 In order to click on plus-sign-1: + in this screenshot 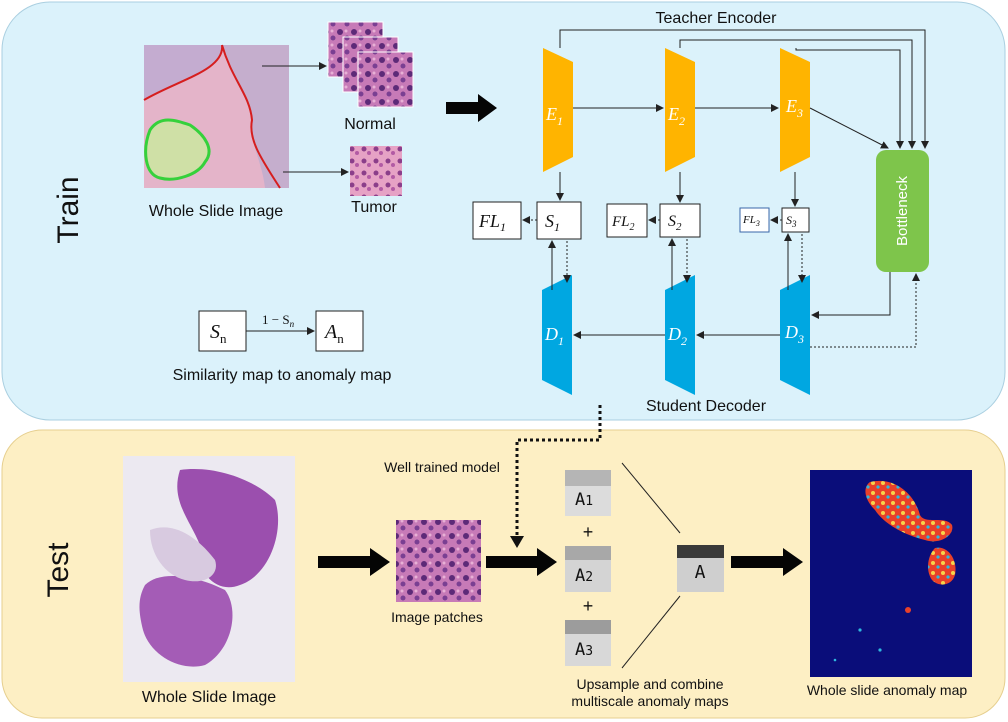, I will do `click(588, 532)`.